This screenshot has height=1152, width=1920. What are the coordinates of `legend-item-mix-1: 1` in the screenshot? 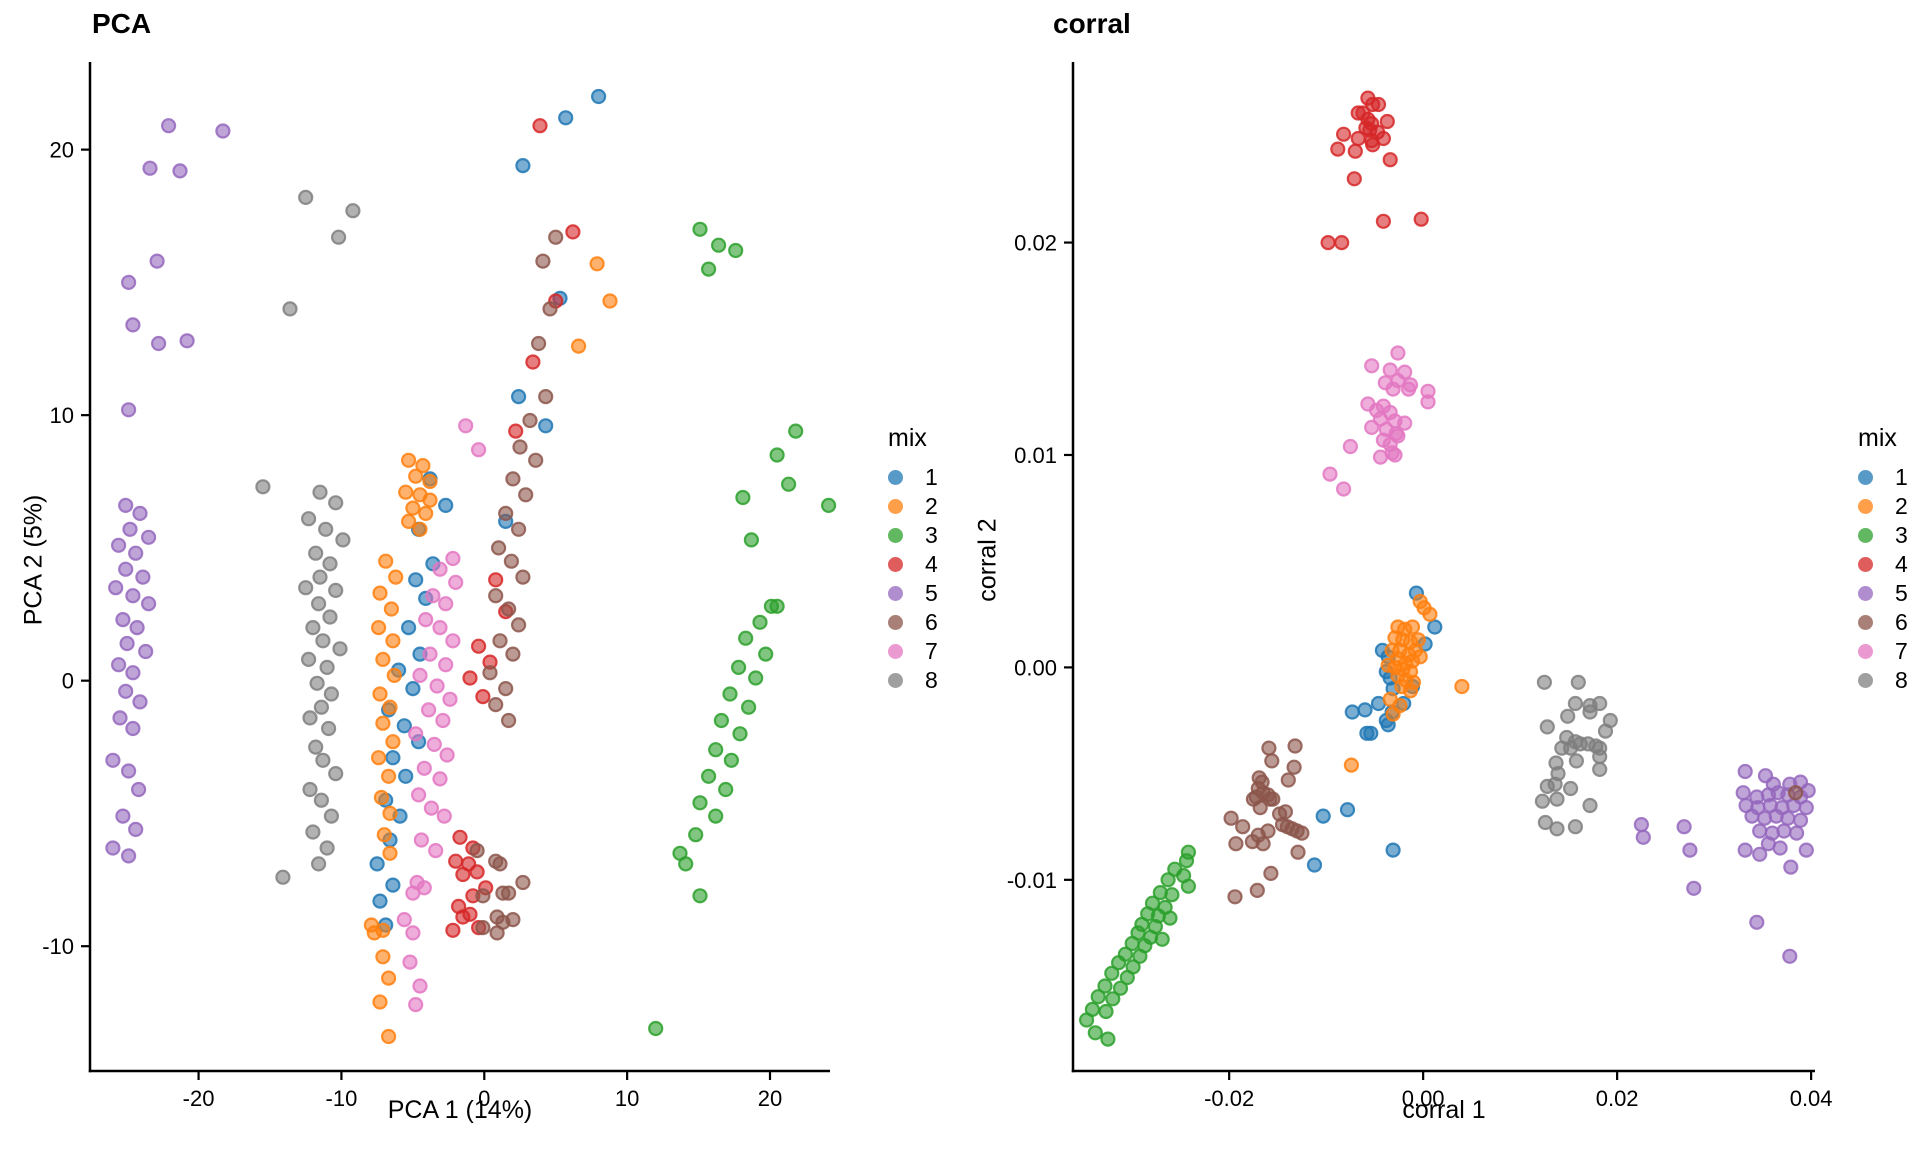 It's located at (1883, 477).